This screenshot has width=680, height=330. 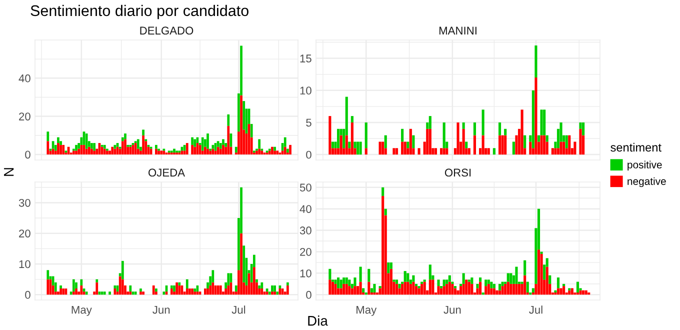 I want to click on text: Sentimiento diario por candidato, so click(x=139, y=12).